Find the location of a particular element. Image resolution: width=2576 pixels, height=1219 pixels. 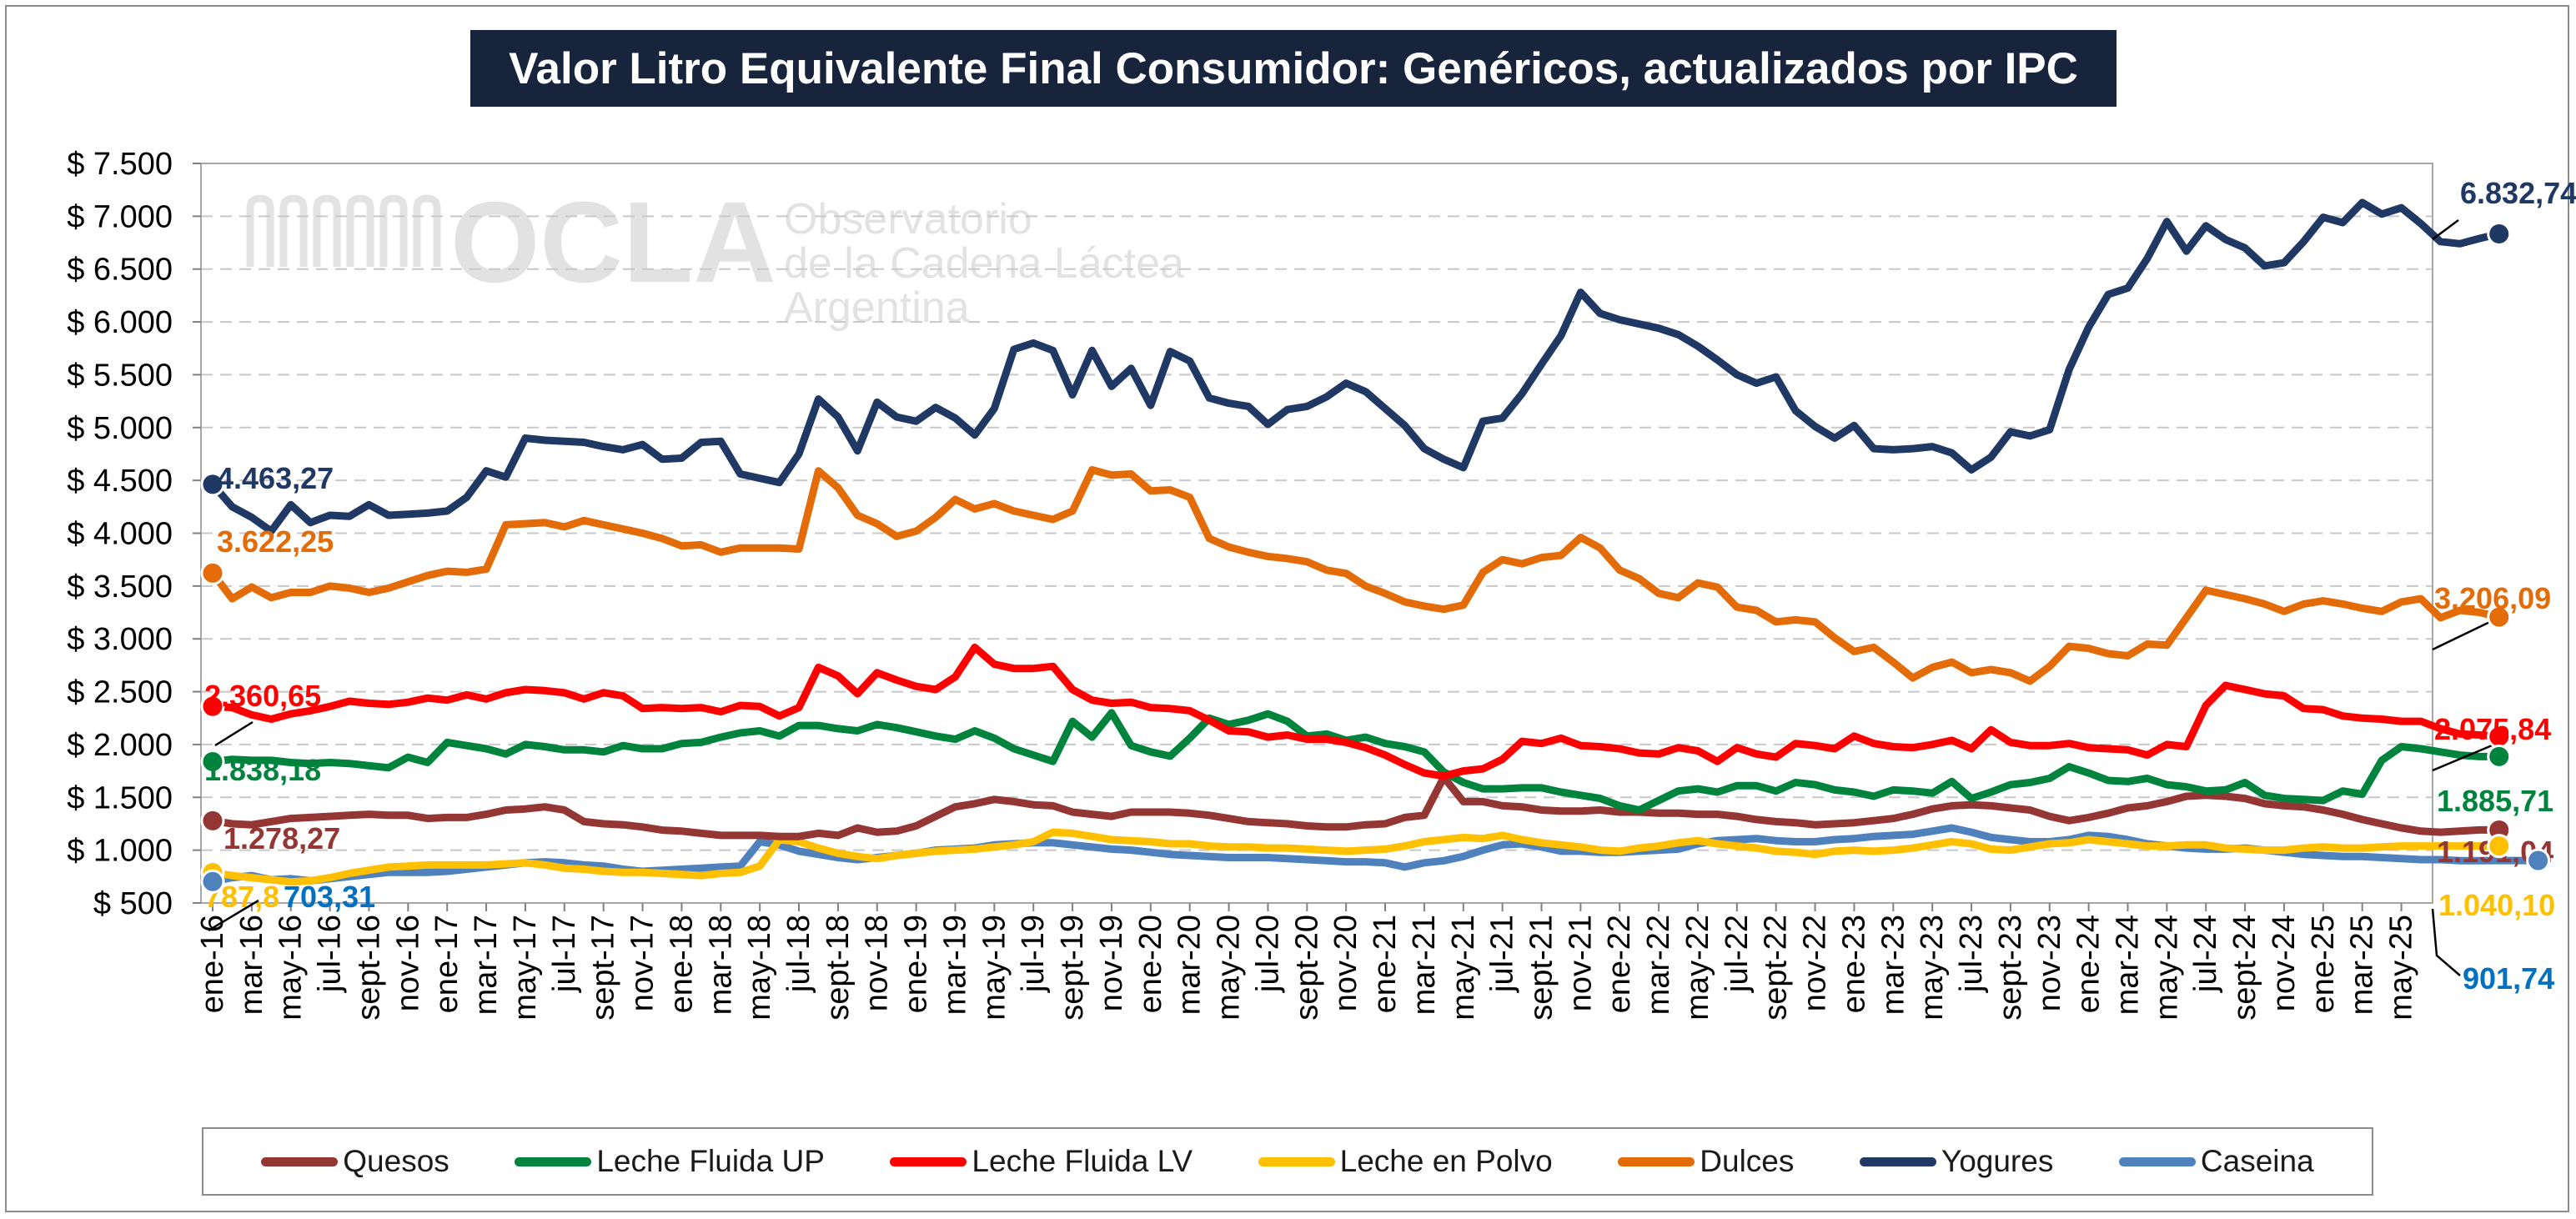

start-label-leche-fluida-lv: 2.360,65 is located at coordinates (262, 696).